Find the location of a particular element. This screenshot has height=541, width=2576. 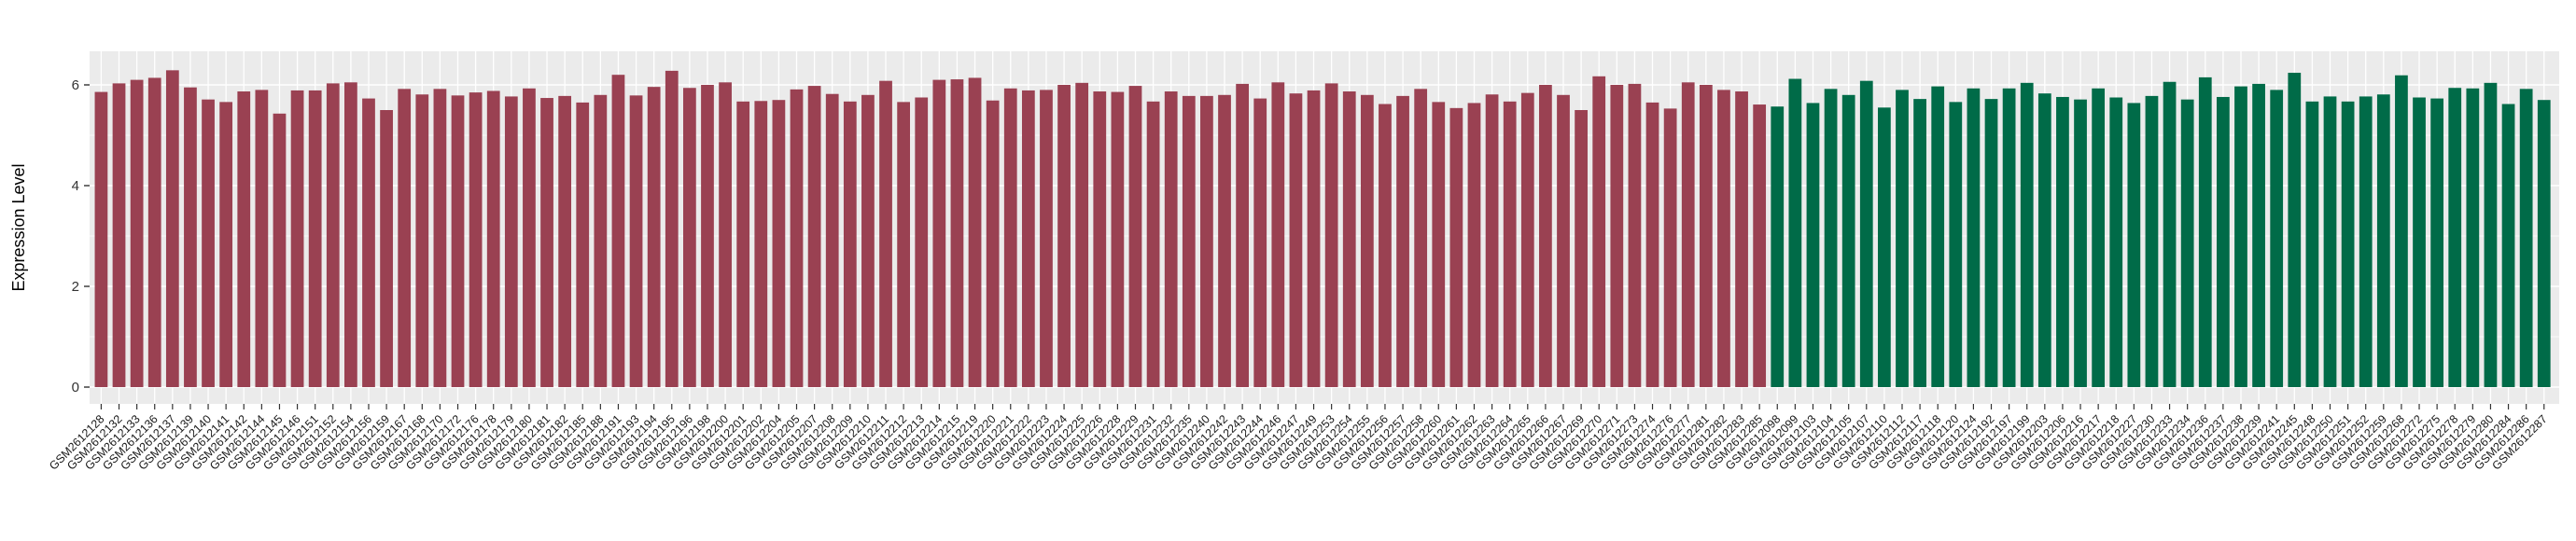

y-tick-label: 0 is located at coordinates (75, 387).